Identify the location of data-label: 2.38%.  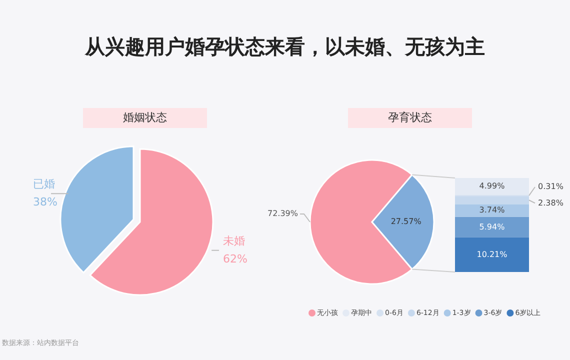
(551, 203).